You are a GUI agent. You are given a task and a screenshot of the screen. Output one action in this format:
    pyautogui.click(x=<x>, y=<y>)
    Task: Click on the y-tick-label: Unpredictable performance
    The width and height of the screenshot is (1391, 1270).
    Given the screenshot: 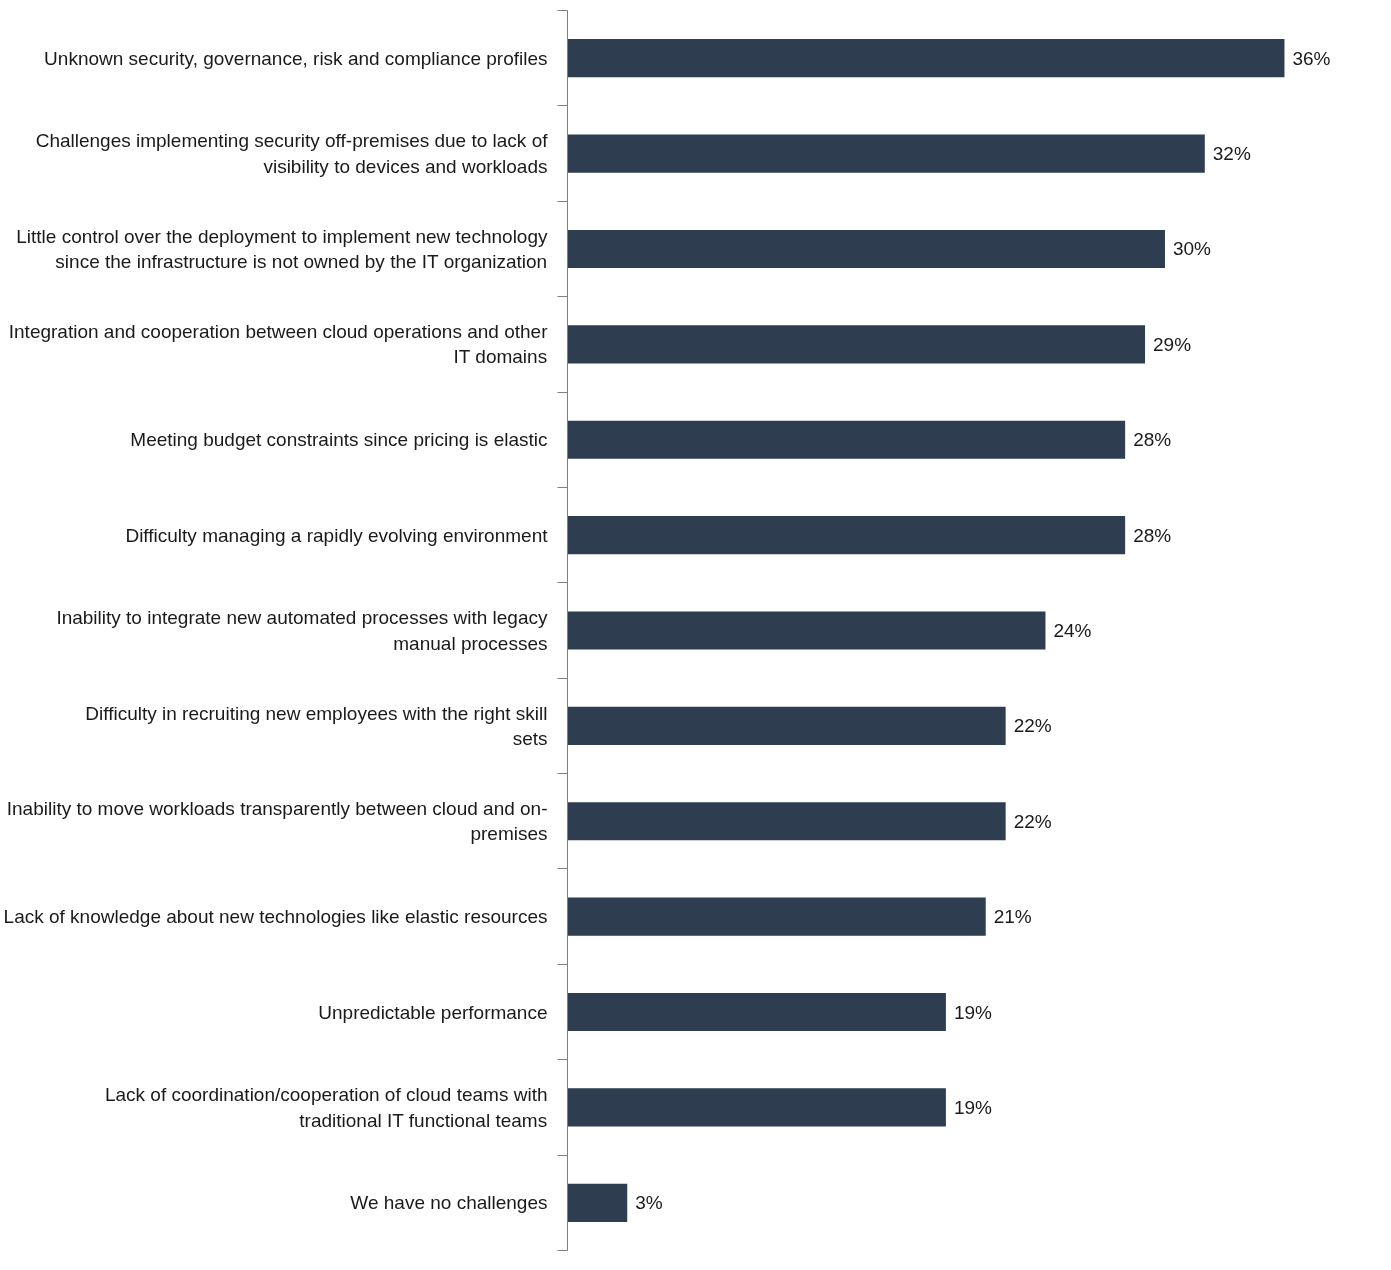 What is the action you would take?
    pyautogui.click(x=433, y=1012)
    